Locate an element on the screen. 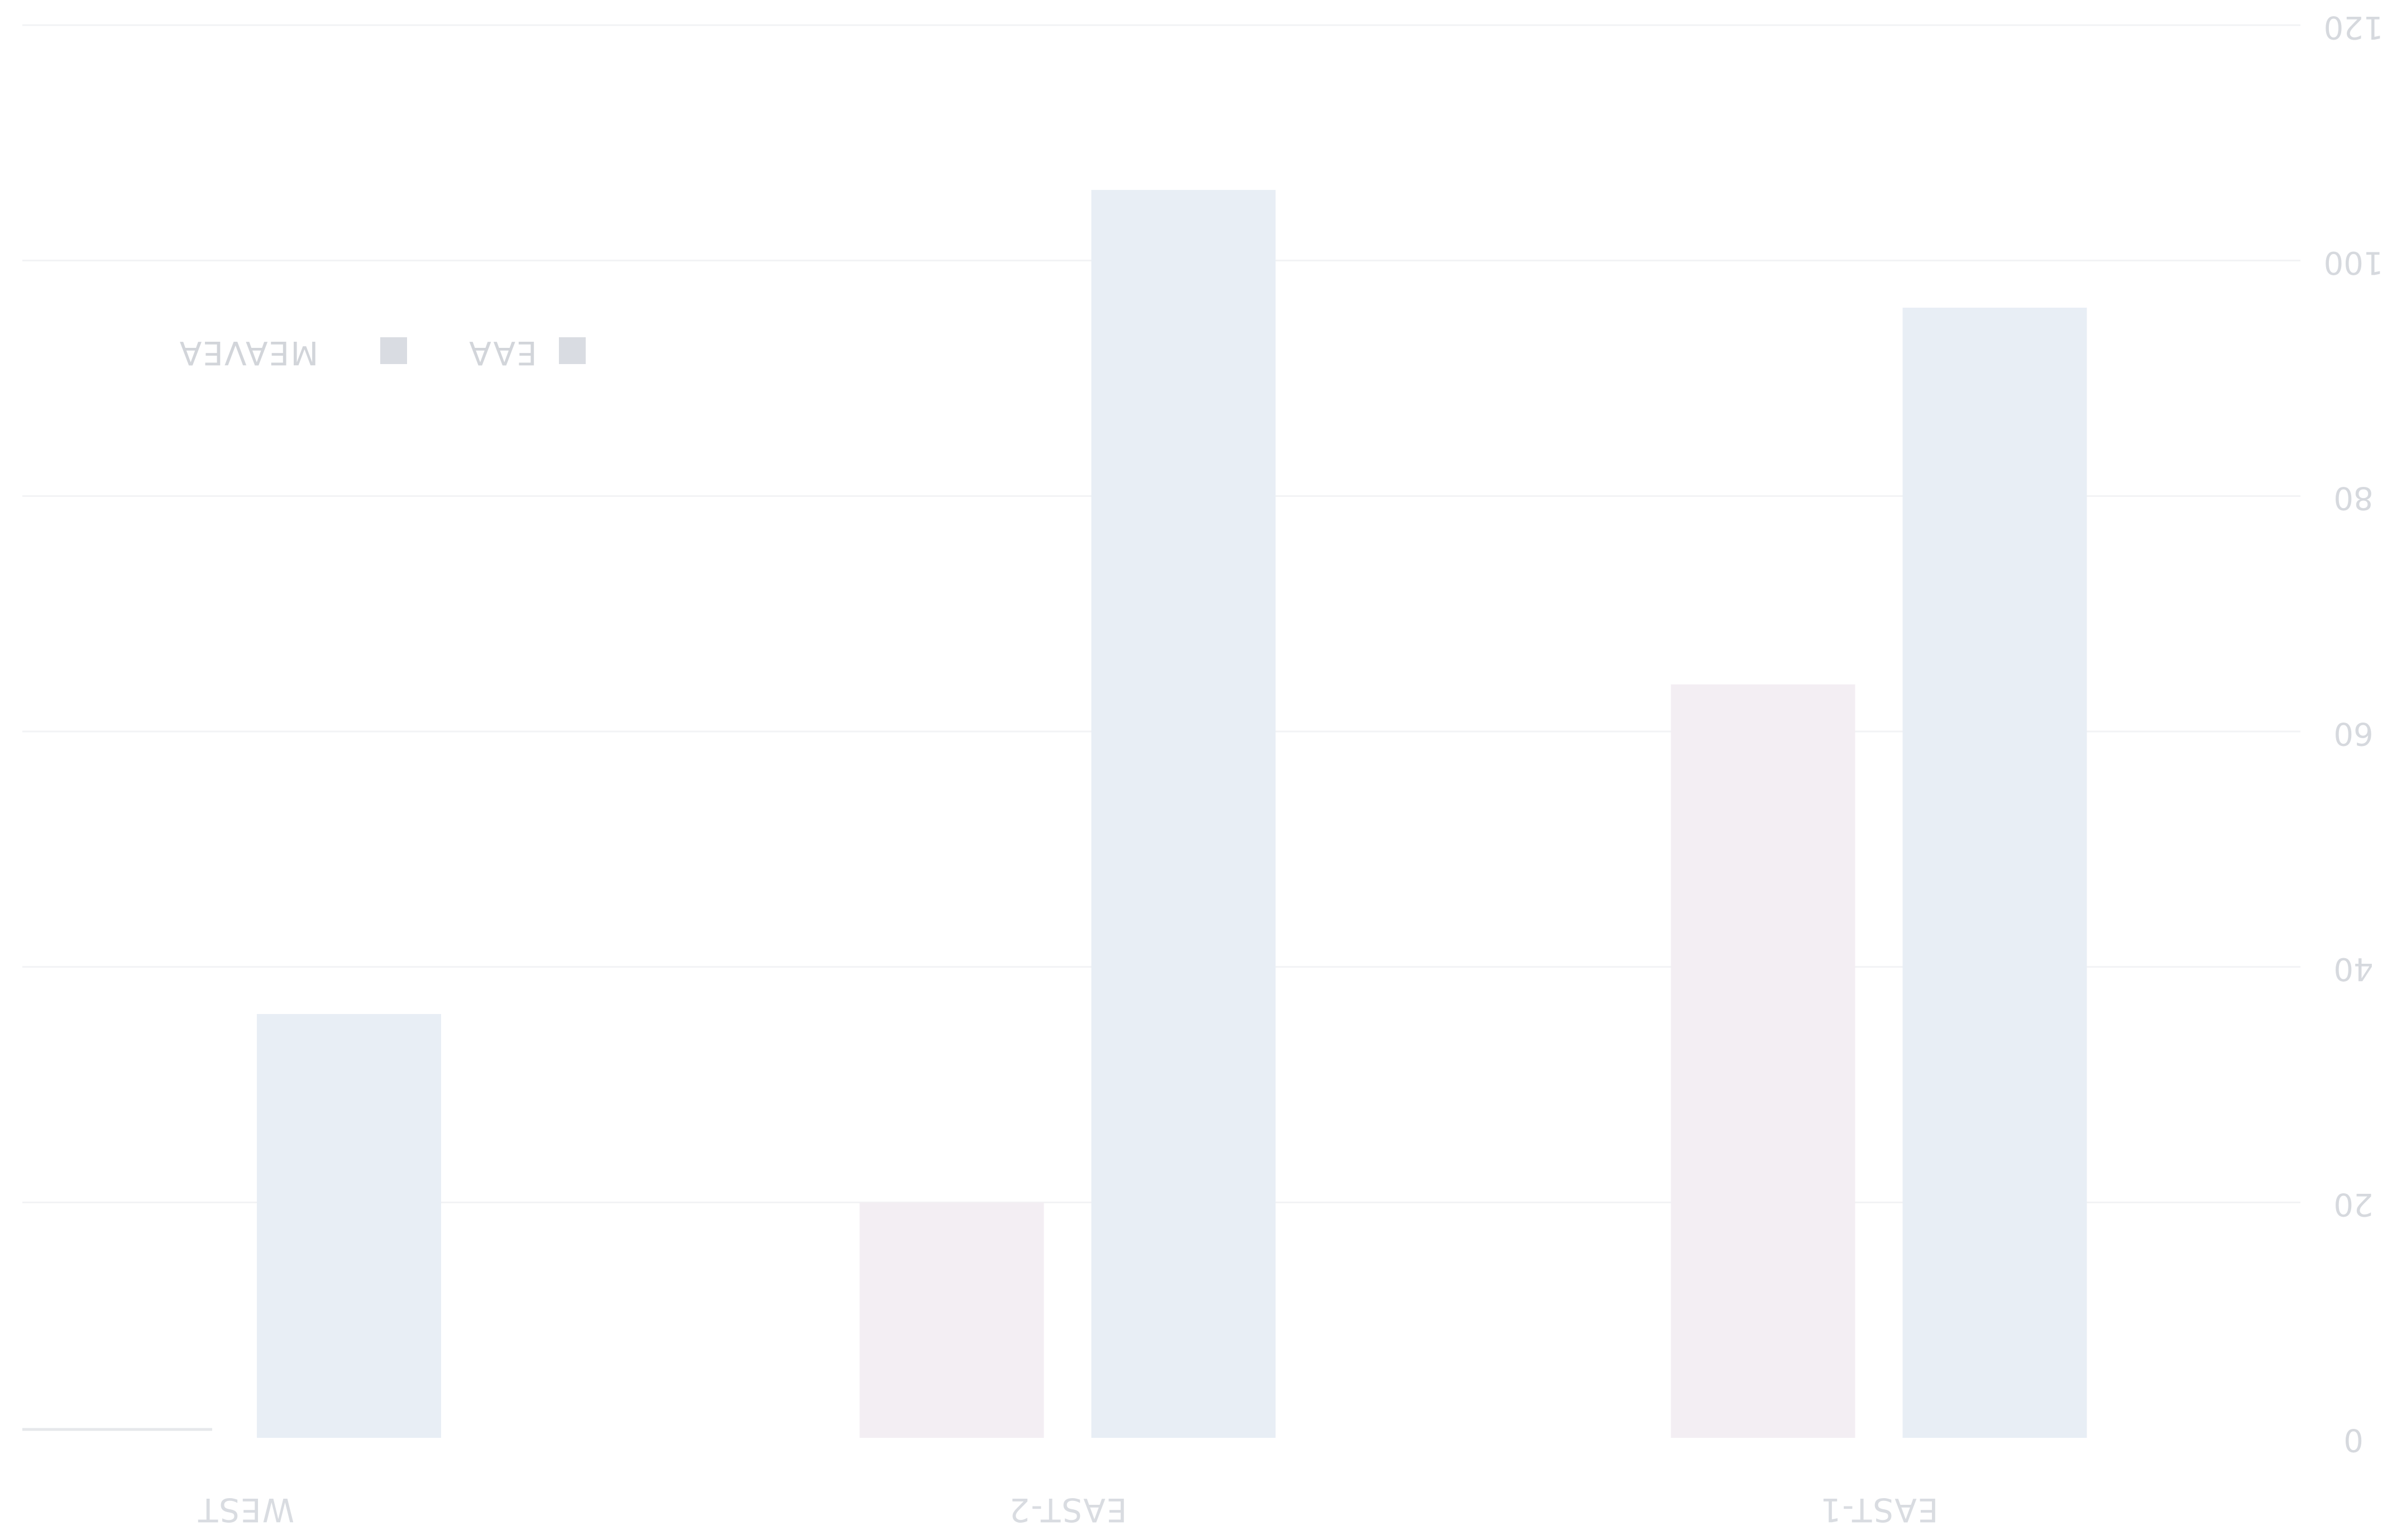 The width and height of the screenshot is (2392, 1540). legend-swatch-eaa is located at coordinates (572, 350).